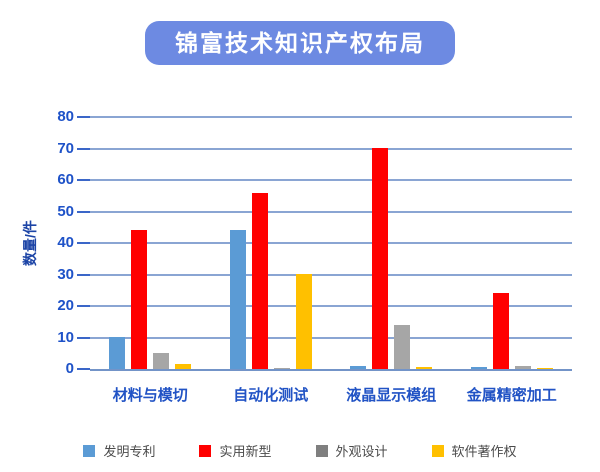  Describe the element at coordinates (65, 337) in the screenshot. I see `y-tick-label: 10` at that location.